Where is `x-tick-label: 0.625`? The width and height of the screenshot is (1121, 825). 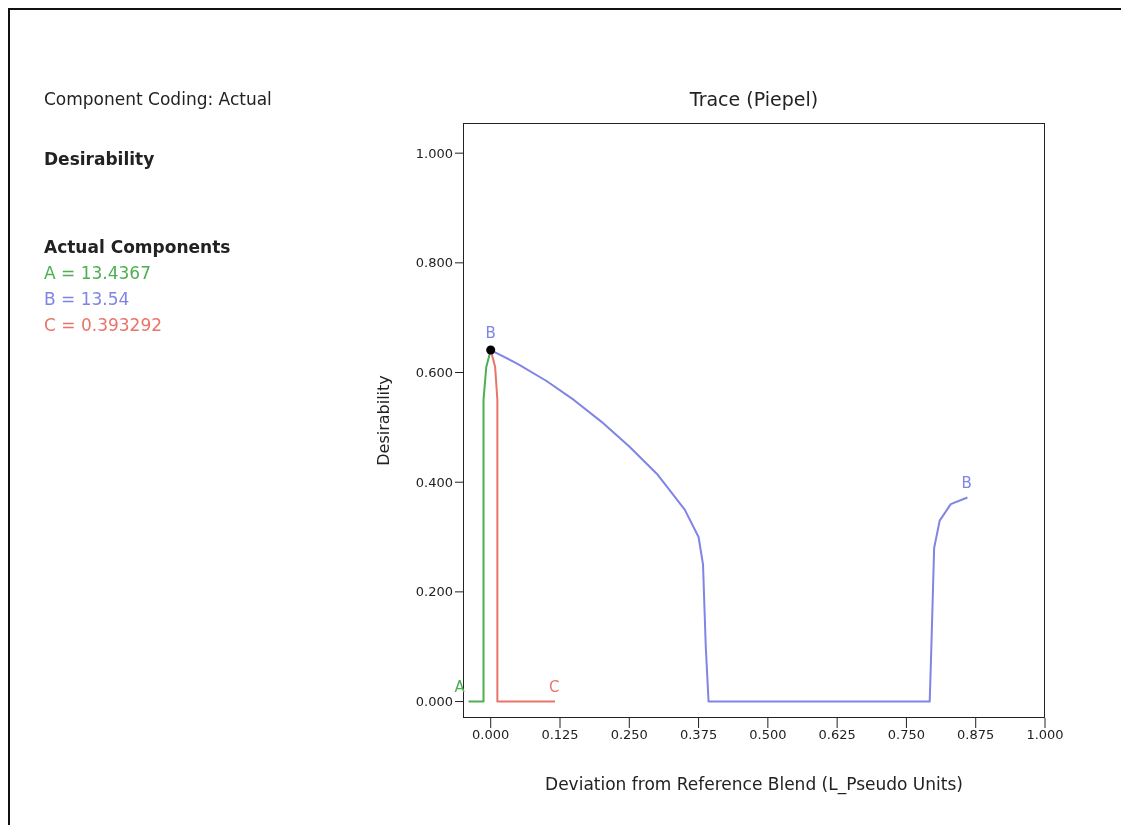 x-tick-label: 0.625 is located at coordinates (837, 735).